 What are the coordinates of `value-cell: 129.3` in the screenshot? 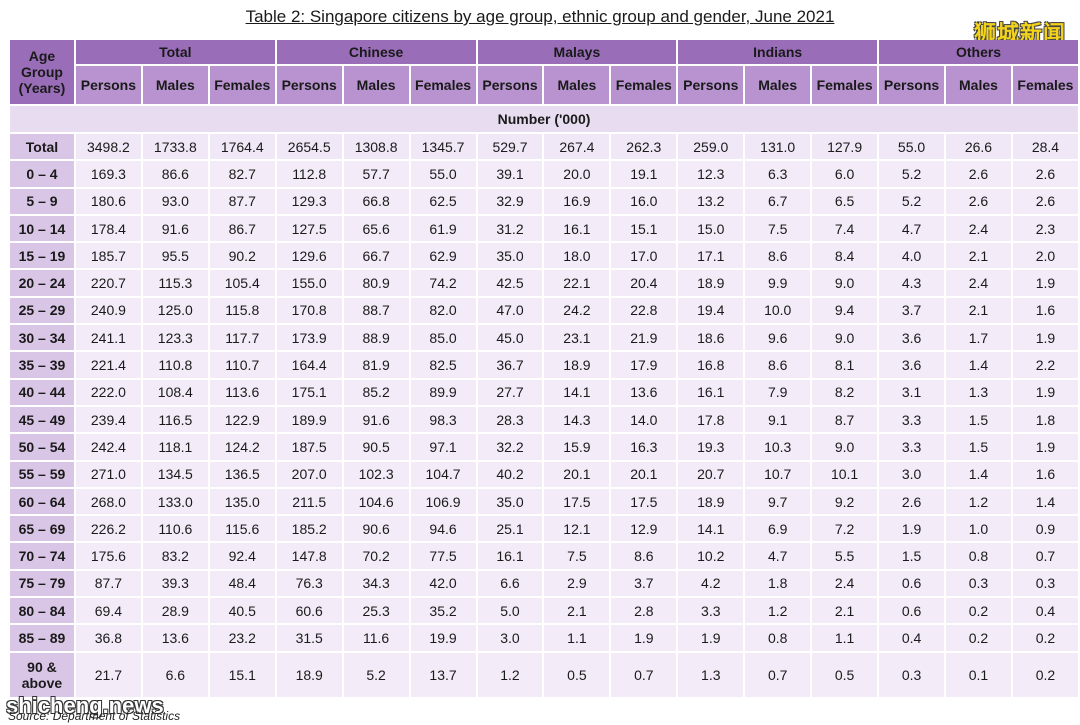 It's located at (309, 201).